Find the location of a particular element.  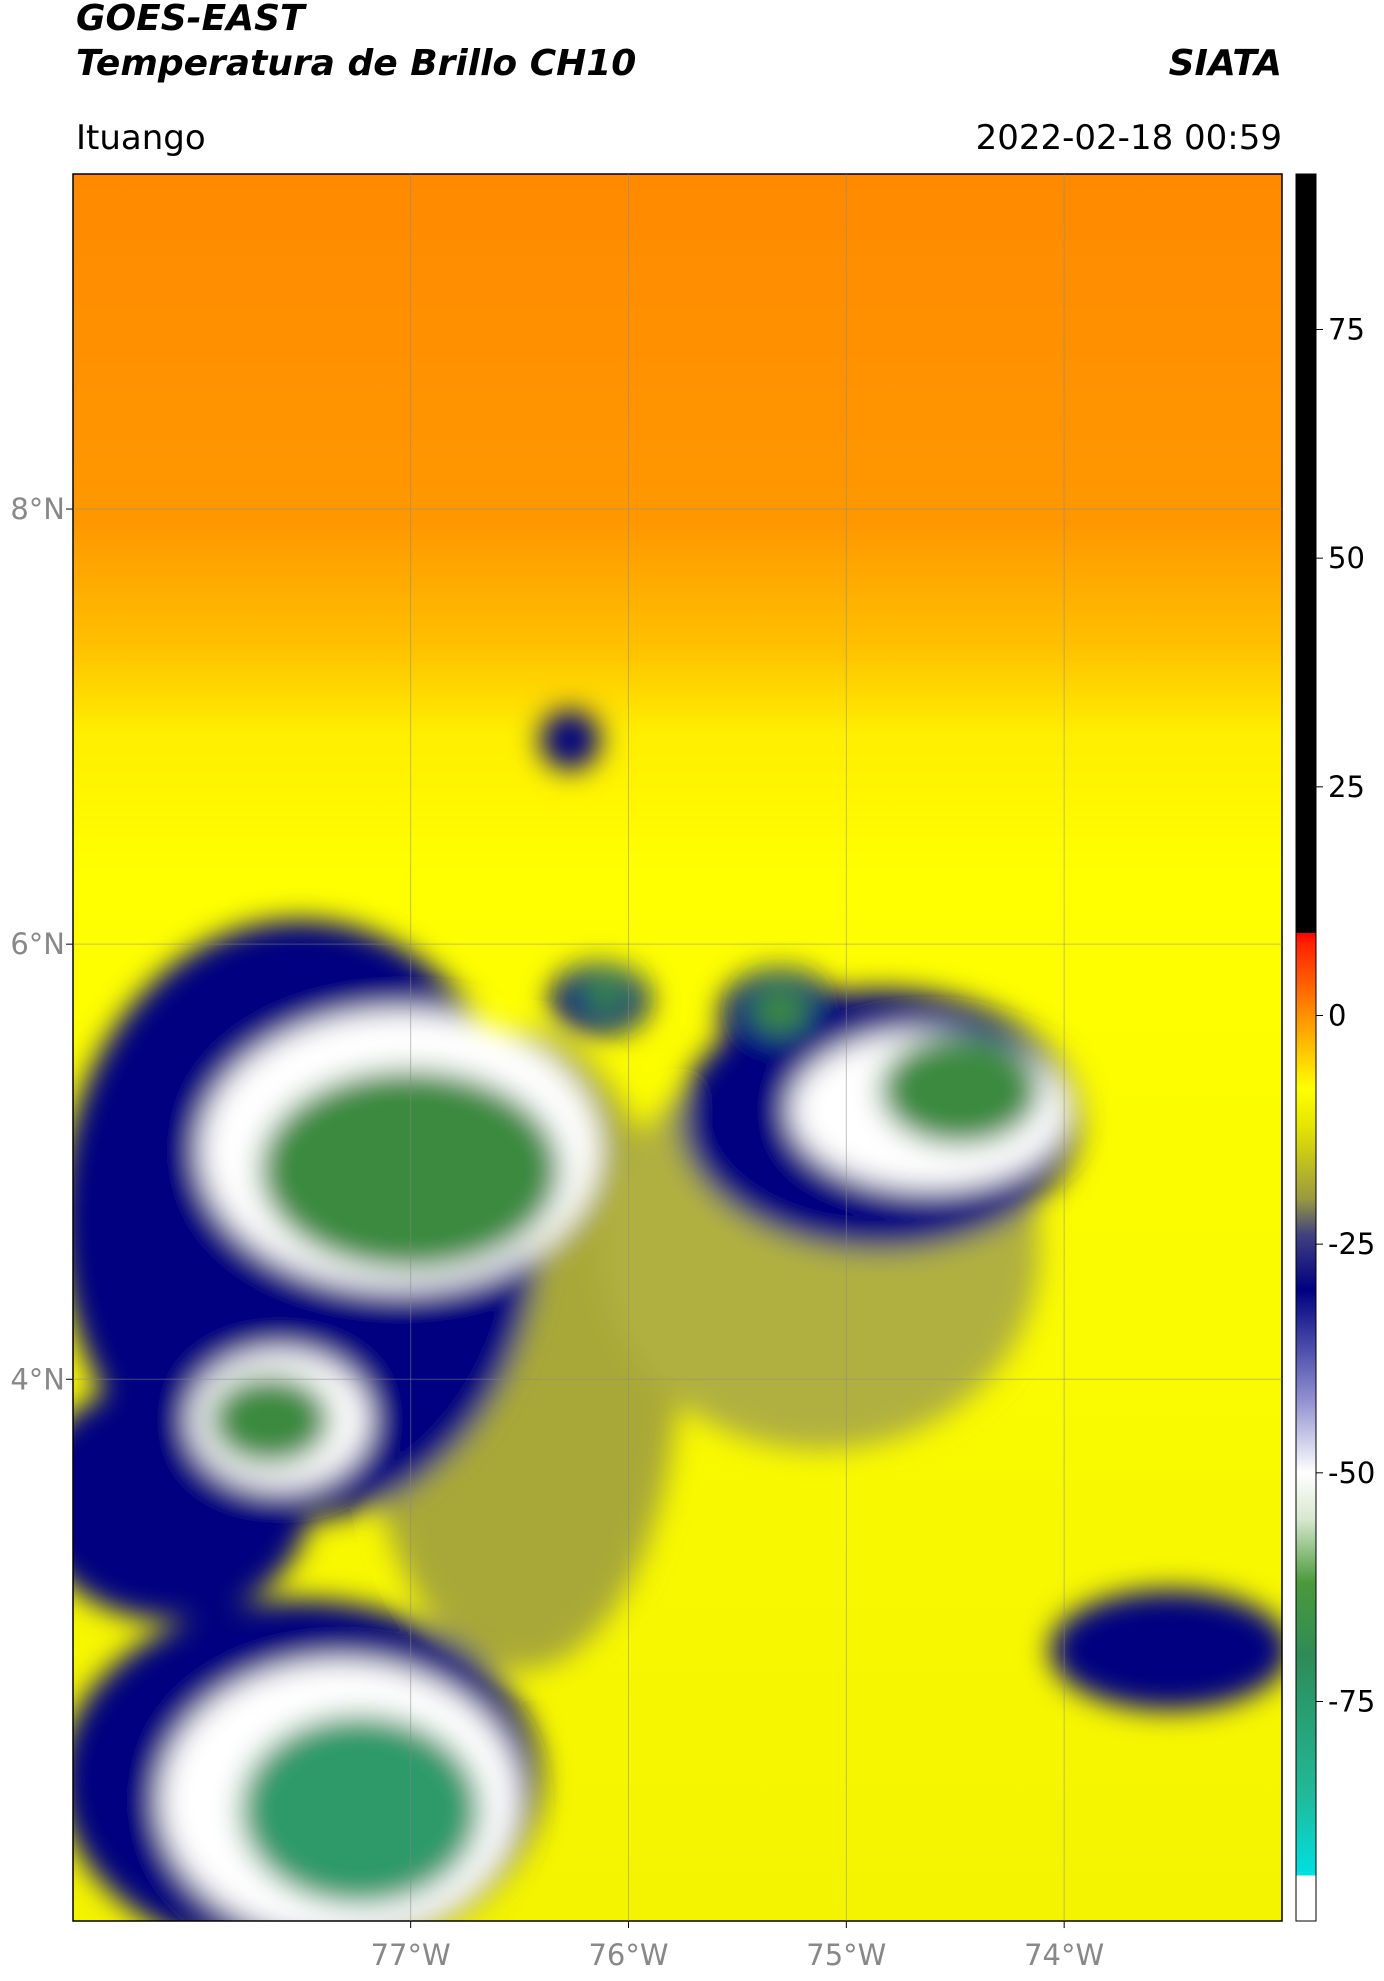

org: SIATA is located at coordinates (1225, 63).